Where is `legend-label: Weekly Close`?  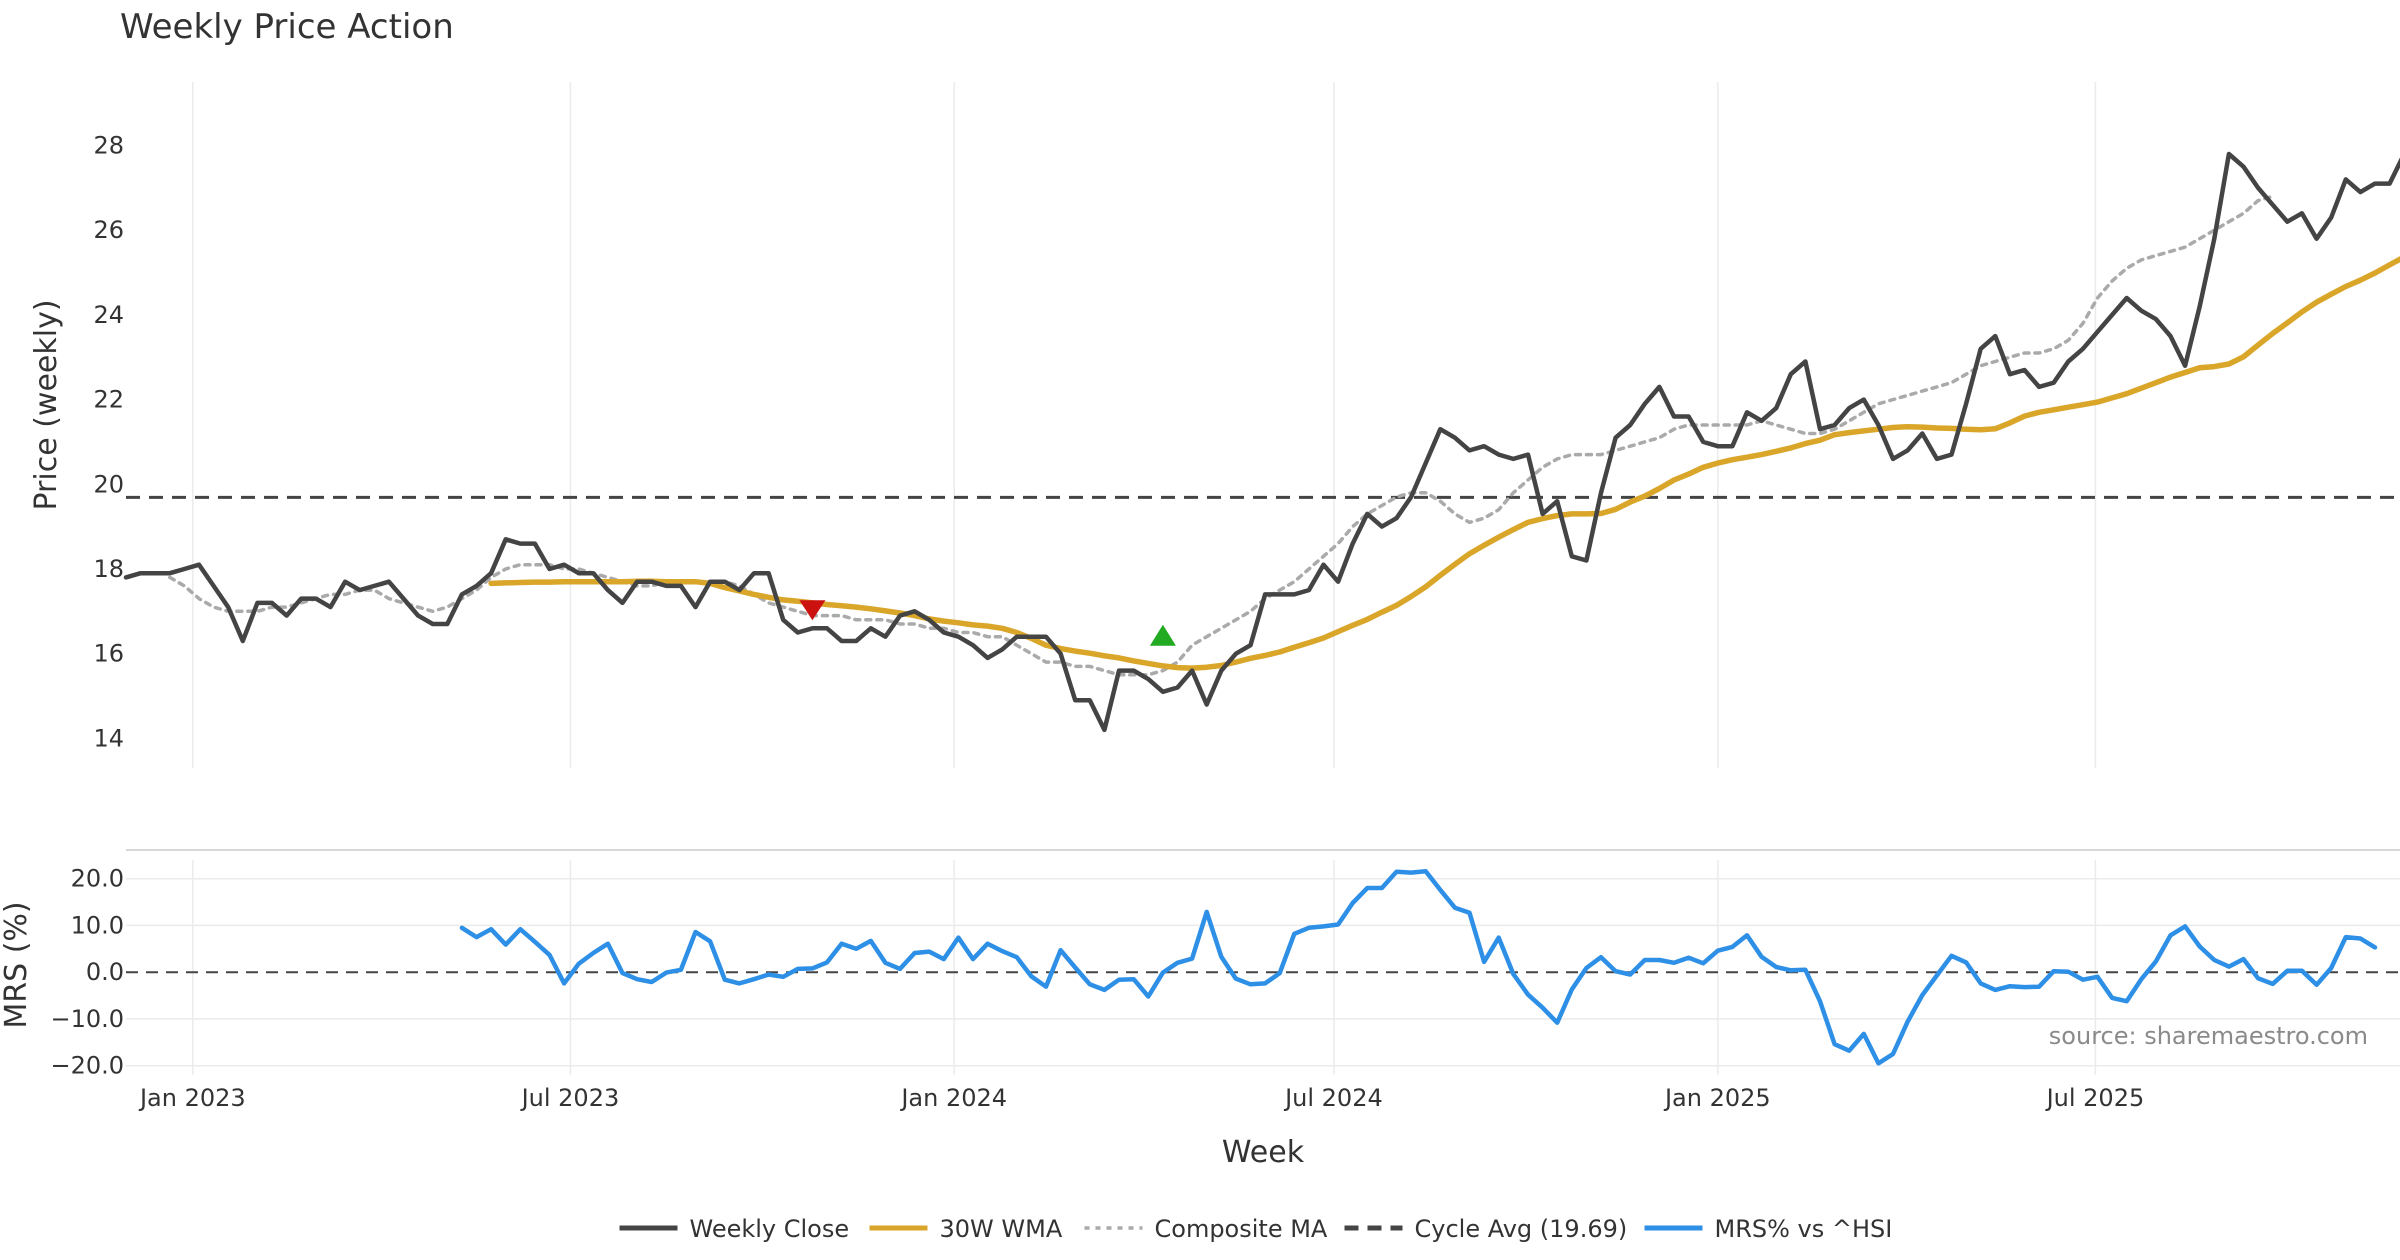 legend-label: Weekly Close is located at coordinates (770, 1229).